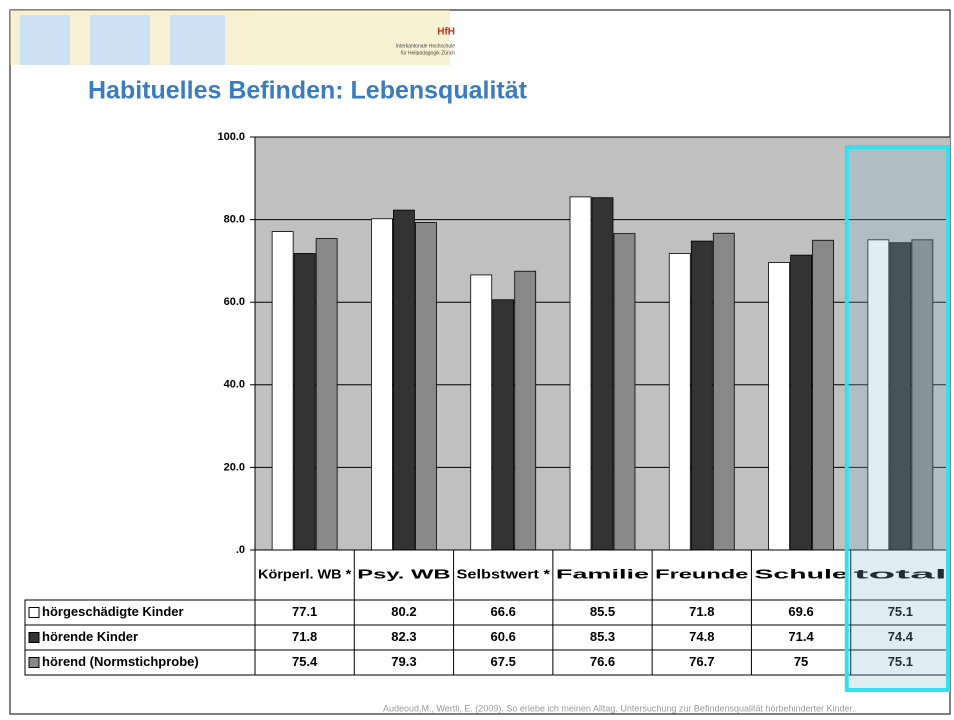 Image resolution: width=954 pixels, height=720 pixels. Describe the element at coordinates (602, 573) in the screenshot. I see `category-label: Familie` at that location.